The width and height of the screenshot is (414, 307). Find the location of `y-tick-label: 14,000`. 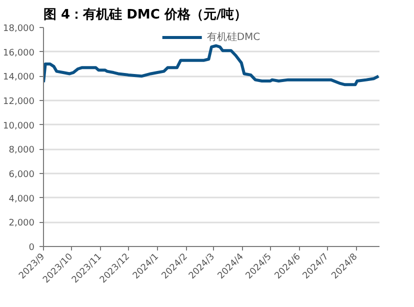

y-tick-label: 14,000 is located at coordinates (19, 77).